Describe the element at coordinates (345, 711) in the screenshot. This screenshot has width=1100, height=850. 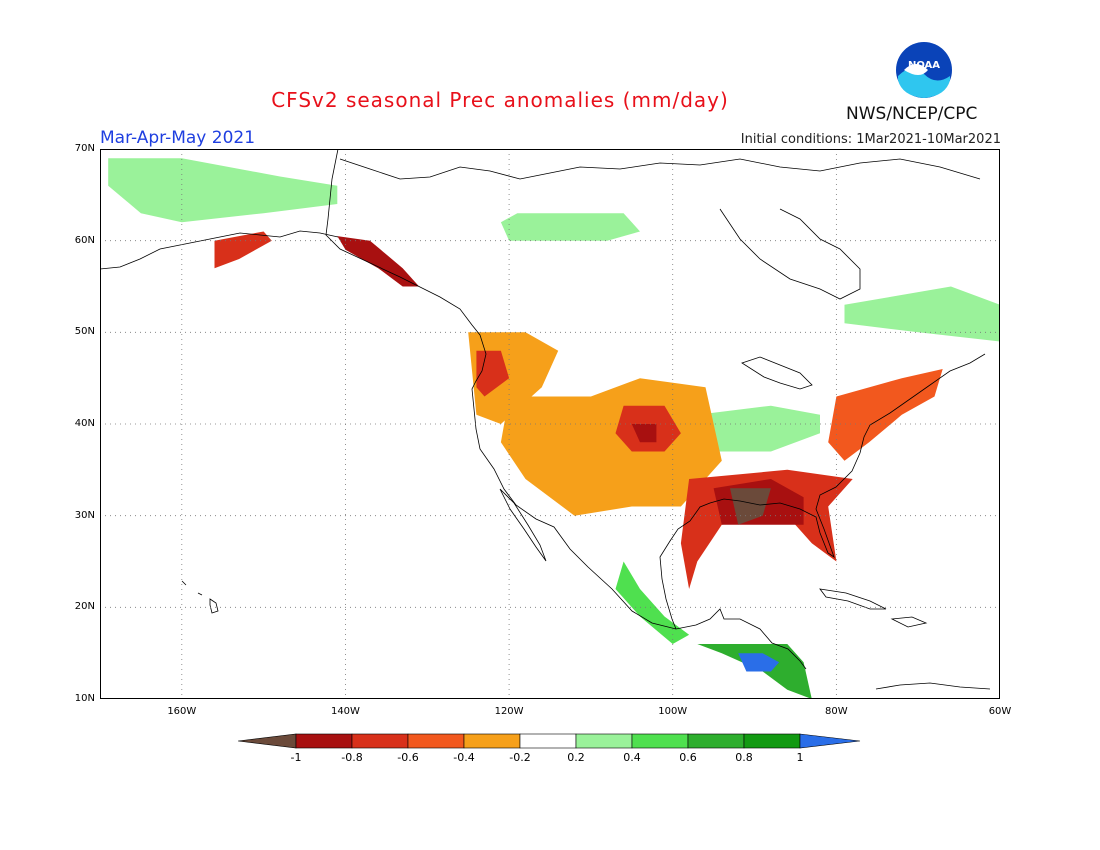
I see `lon-label: 140W` at that location.